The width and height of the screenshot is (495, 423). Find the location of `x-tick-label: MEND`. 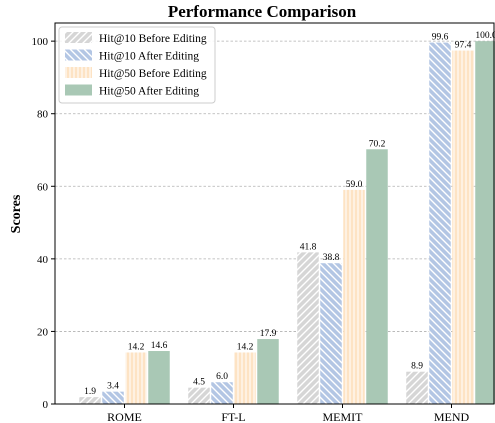

x-tick-label: MEND is located at coordinates (452, 416).